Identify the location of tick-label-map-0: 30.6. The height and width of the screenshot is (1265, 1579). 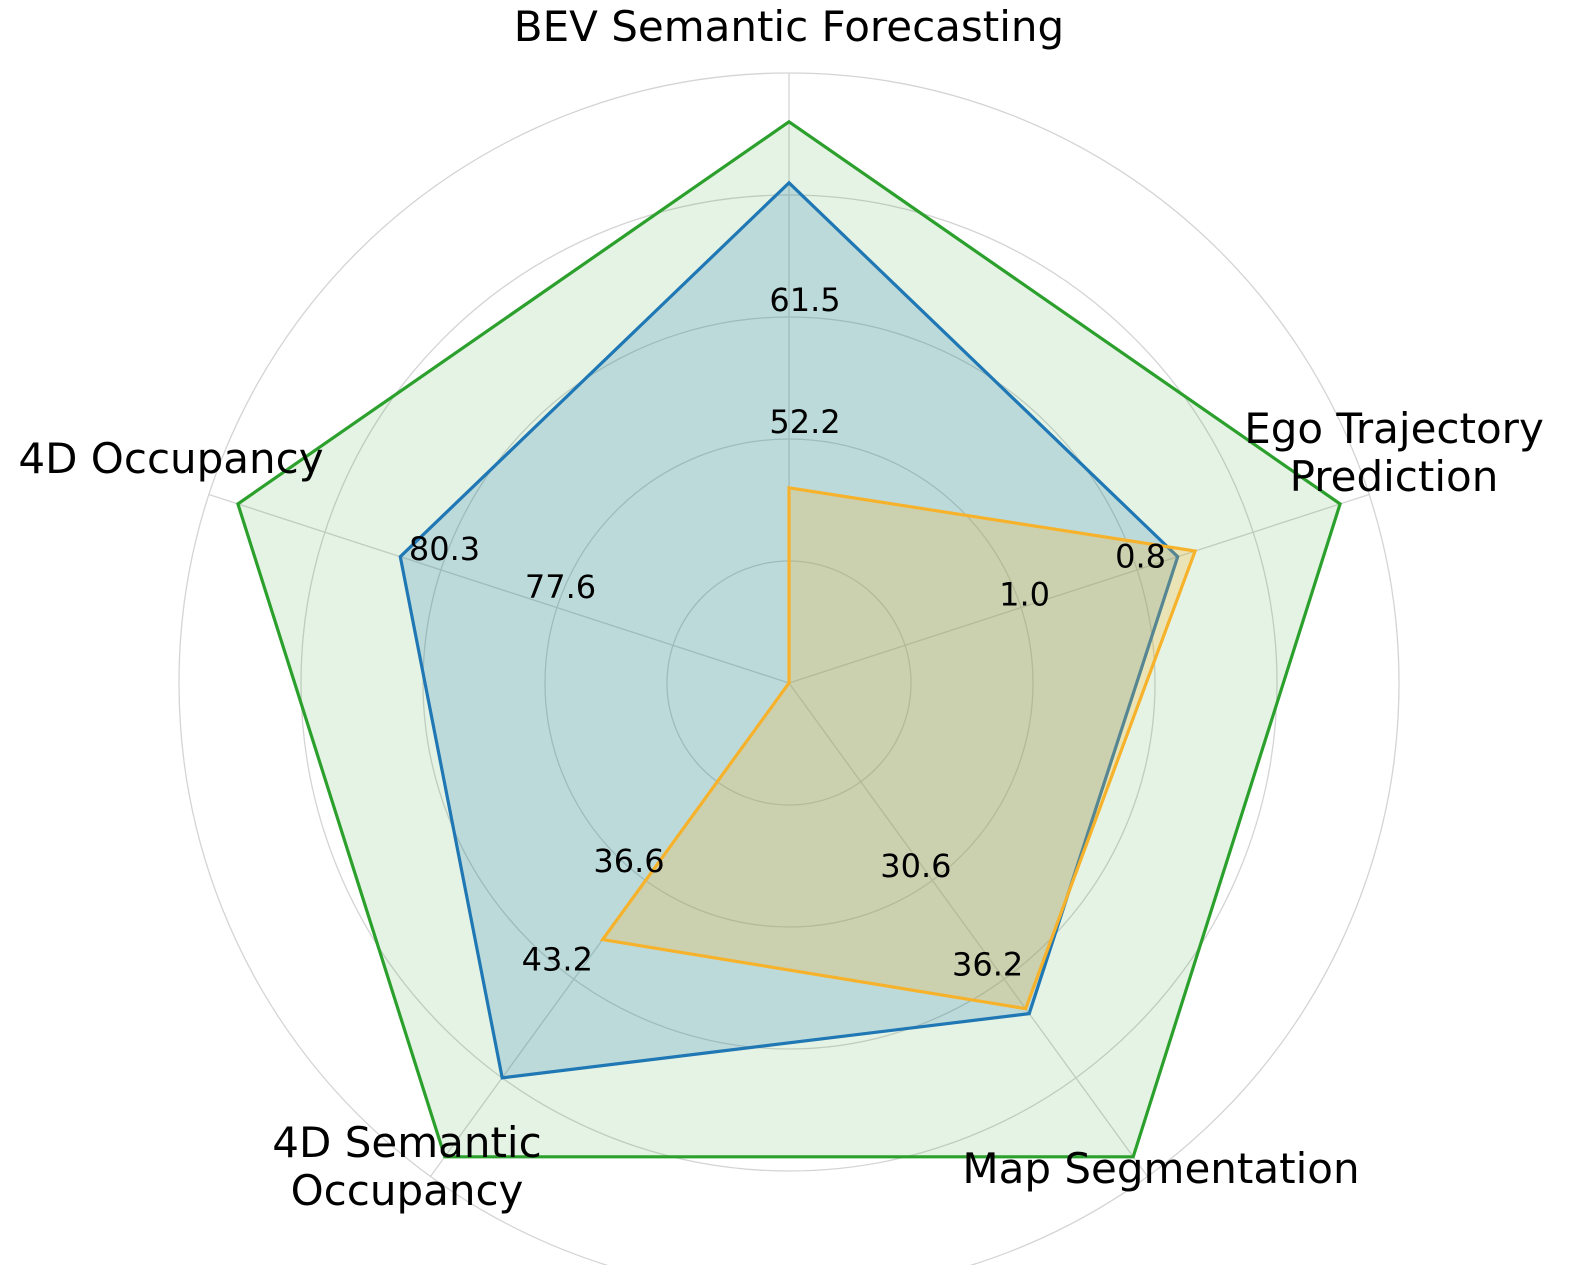
(915, 866).